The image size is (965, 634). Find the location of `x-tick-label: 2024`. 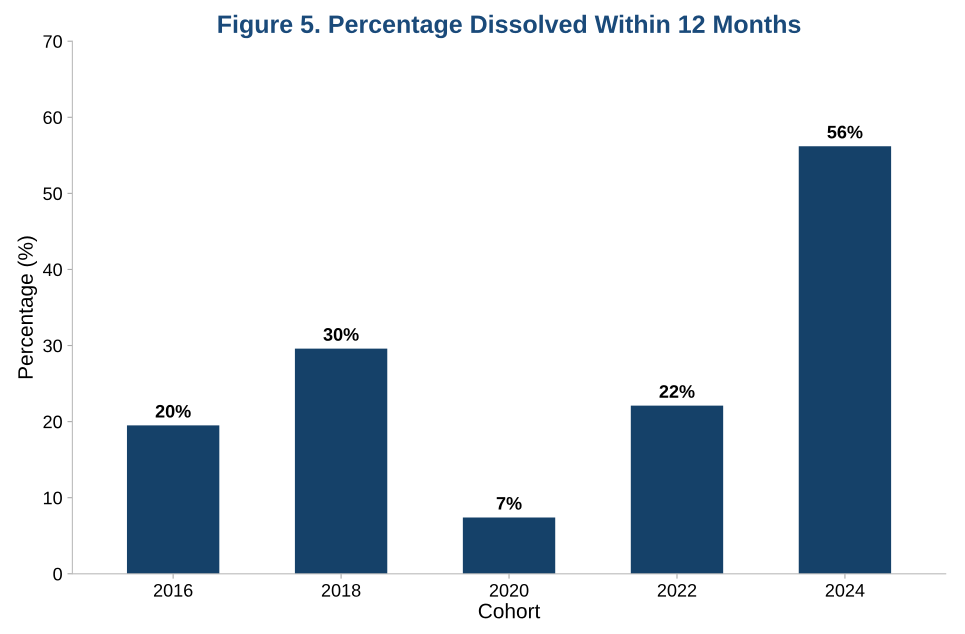

x-tick-label: 2024 is located at coordinates (845, 590).